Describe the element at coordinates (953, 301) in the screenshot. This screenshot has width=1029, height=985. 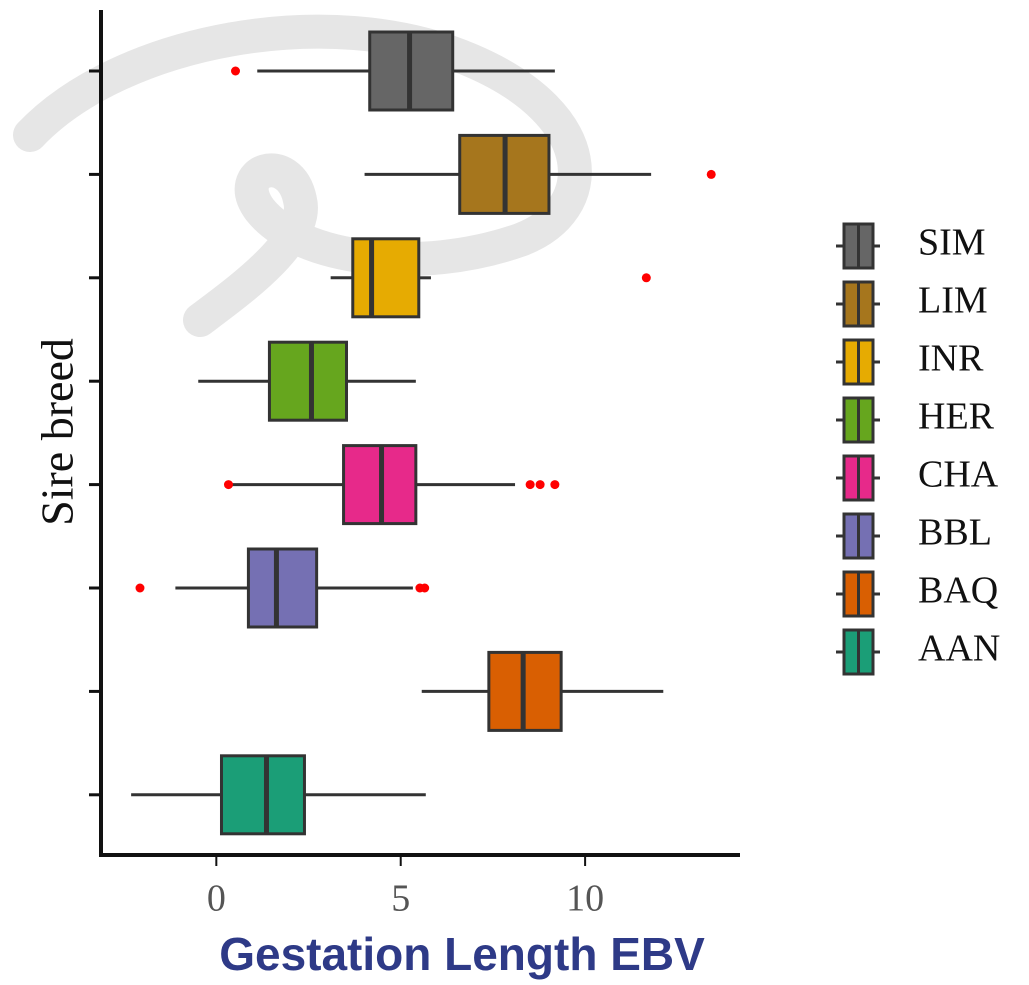
I see `legend-label: LIM` at that location.